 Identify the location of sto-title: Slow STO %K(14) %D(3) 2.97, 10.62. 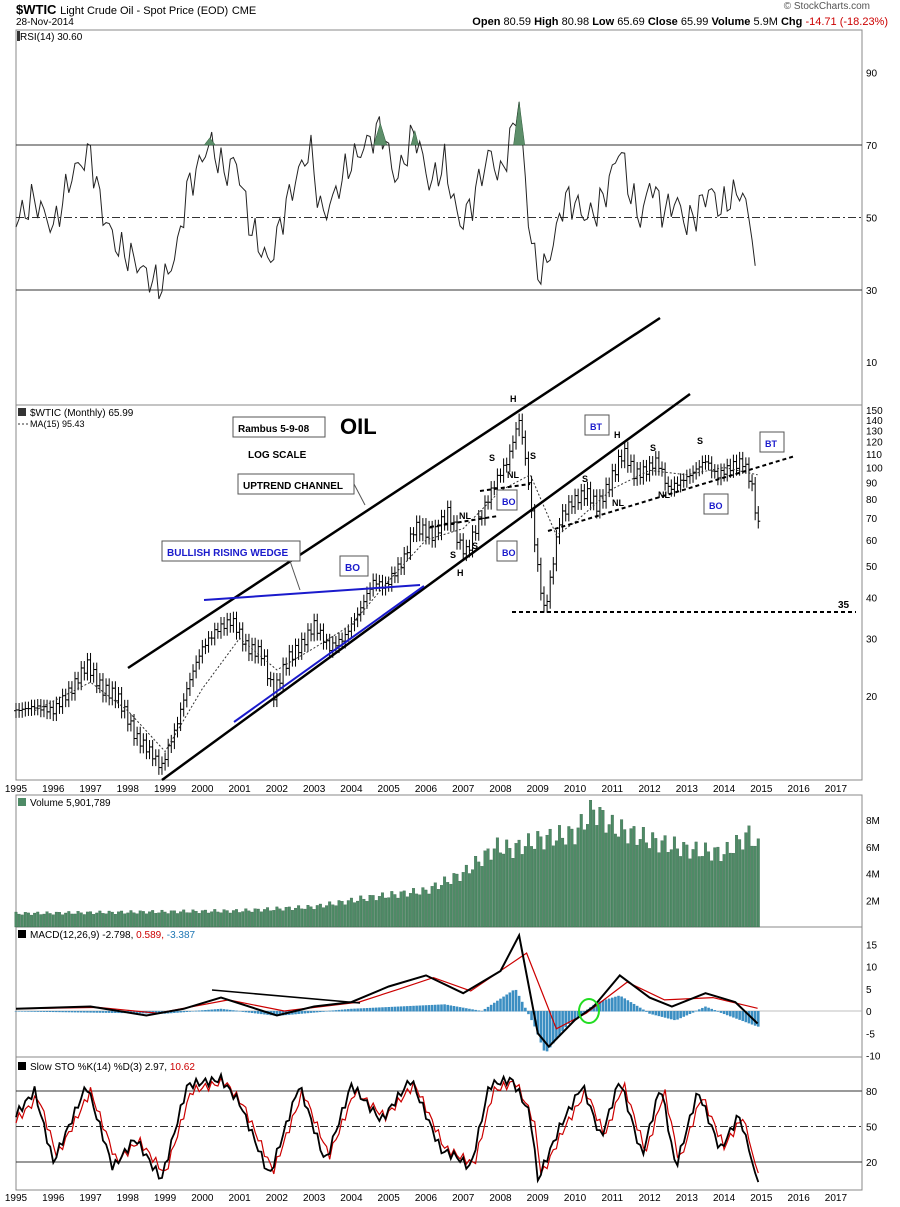
(112, 1067).